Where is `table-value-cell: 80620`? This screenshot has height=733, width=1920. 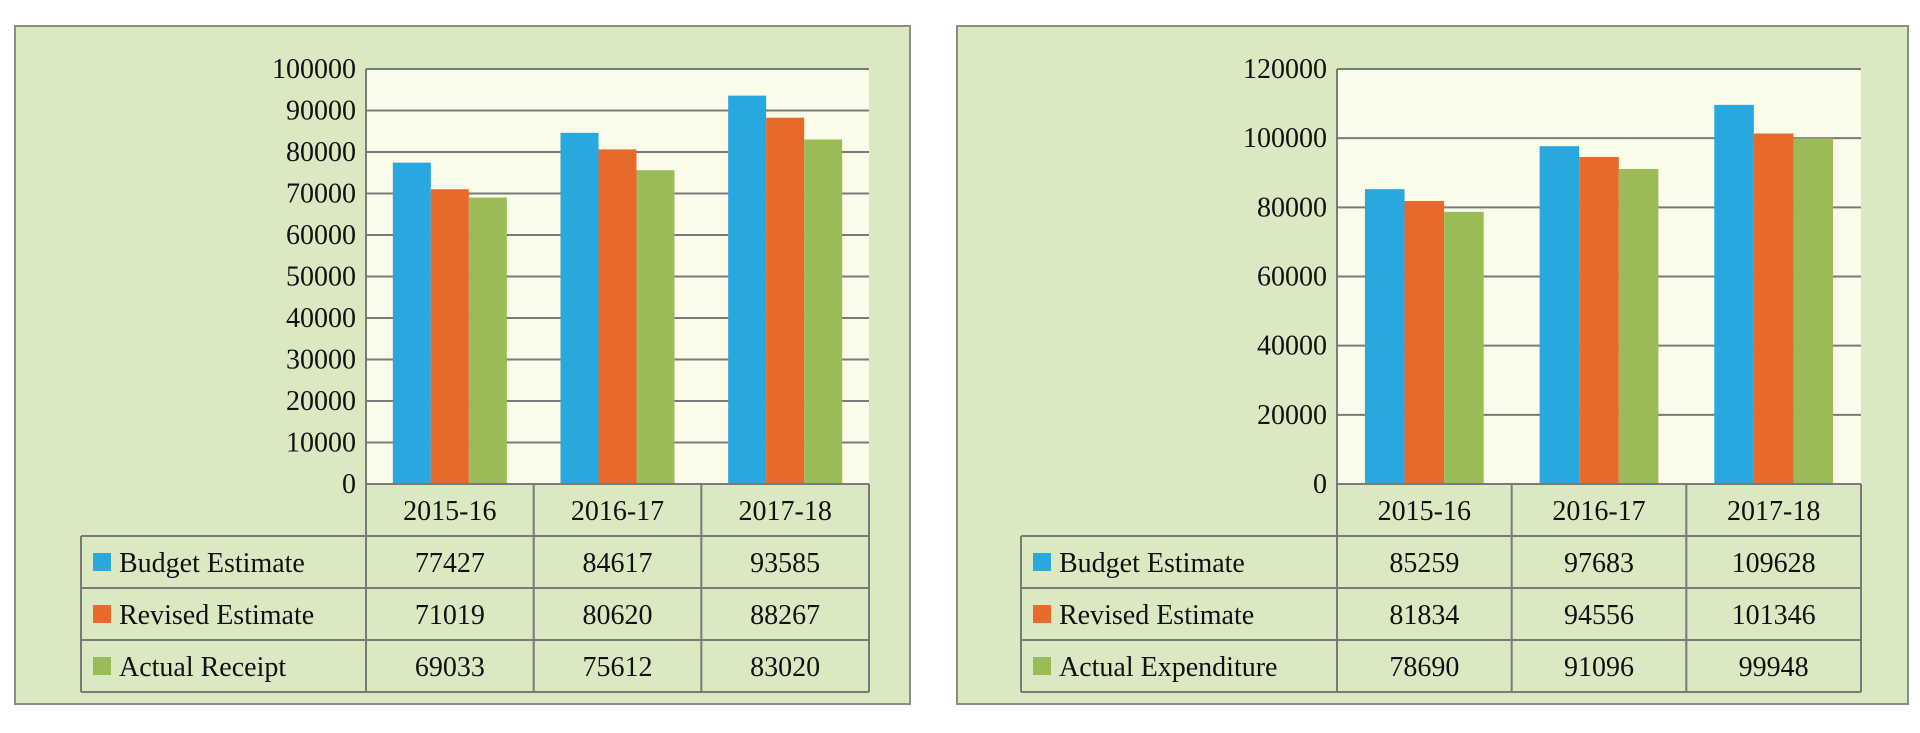
table-value-cell: 80620 is located at coordinates (618, 615).